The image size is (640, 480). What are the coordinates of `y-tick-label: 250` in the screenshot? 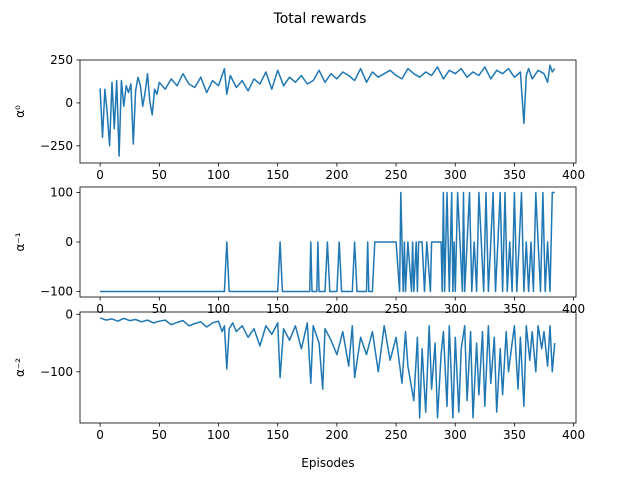 It's located at (61, 60).